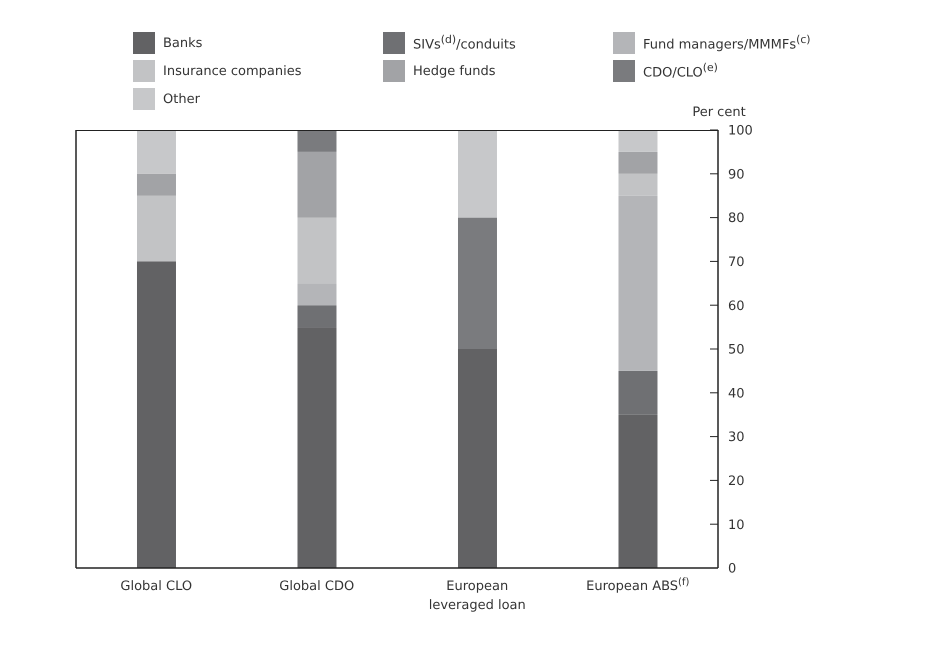 The height and width of the screenshot is (652, 933). What do you see at coordinates (182, 43) in the screenshot?
I see `legend-label: Banks` at bounding box center [182, 43].